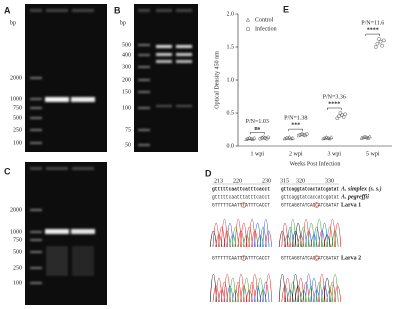 The width and height of the screenshot is (400, 309). What do you see at coordinates (284, 181) in the screenshot?
I see `position-label: 315` at bounding box center [284, 181].